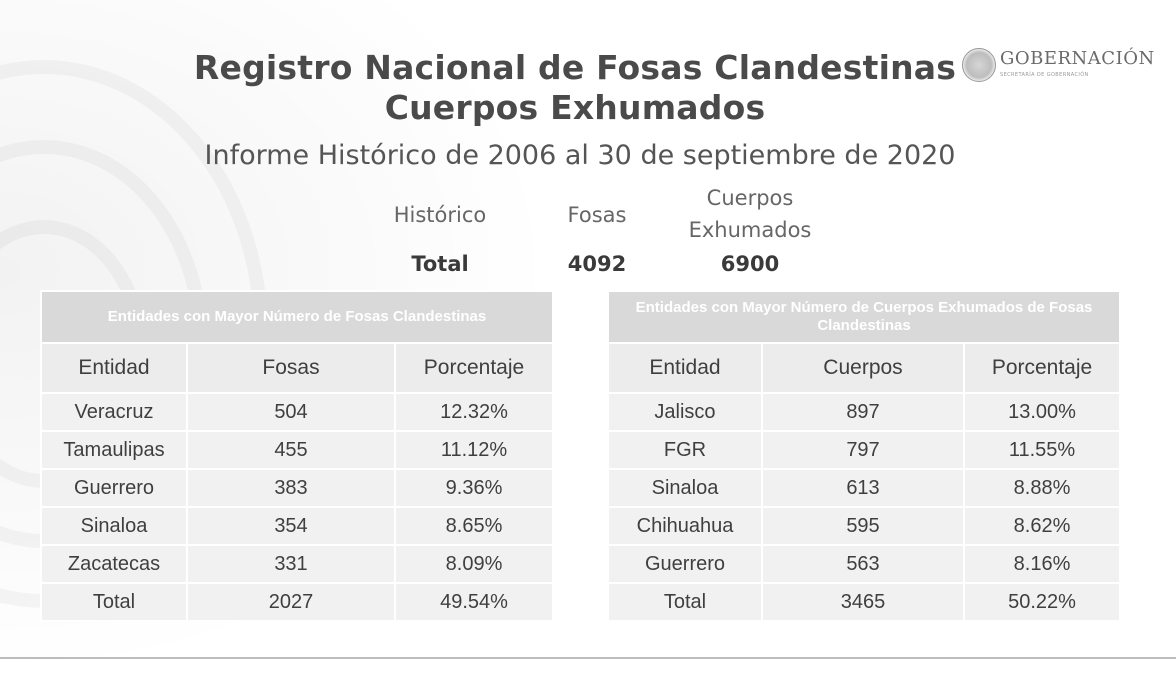  What do you see at coordinates (1077, 58) in the screenshot?
I see `logo-text: GOBERNACIÓN` at bounding box center [1077, 58].